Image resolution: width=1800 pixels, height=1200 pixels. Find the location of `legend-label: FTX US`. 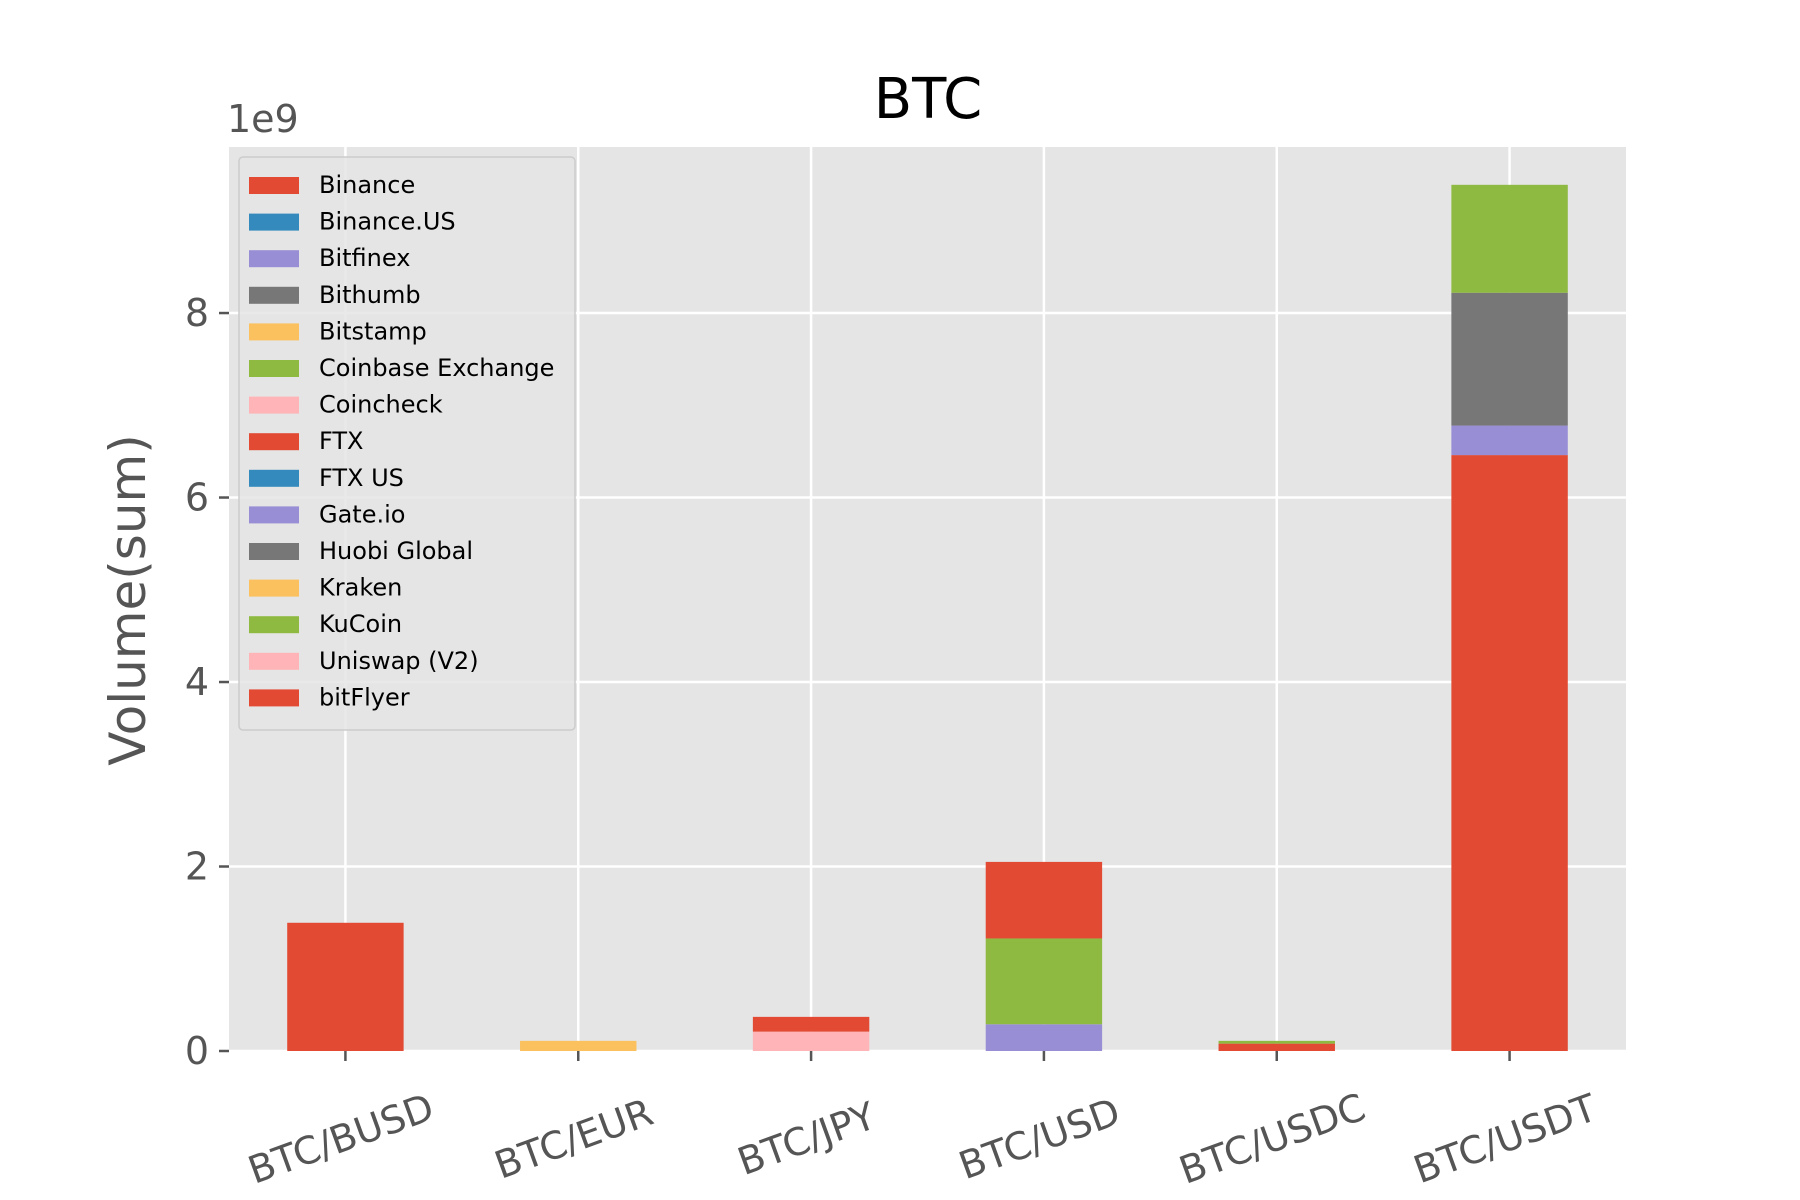

legend-label: FTX US is located at coordinates (361, 478).